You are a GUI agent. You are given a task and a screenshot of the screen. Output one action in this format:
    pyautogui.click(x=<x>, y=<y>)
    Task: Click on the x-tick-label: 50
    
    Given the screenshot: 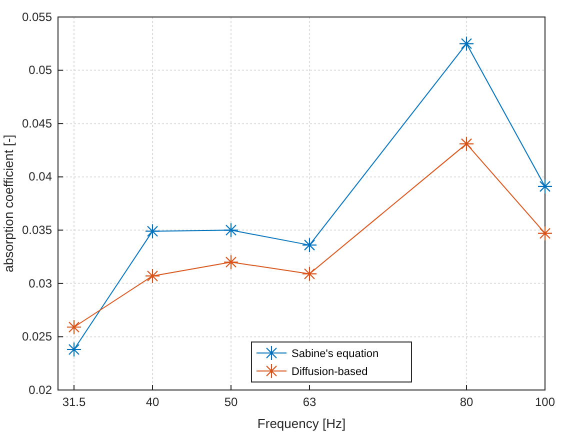 What is the action you would take?
    pyautogui.click(x=231, y=402)
    